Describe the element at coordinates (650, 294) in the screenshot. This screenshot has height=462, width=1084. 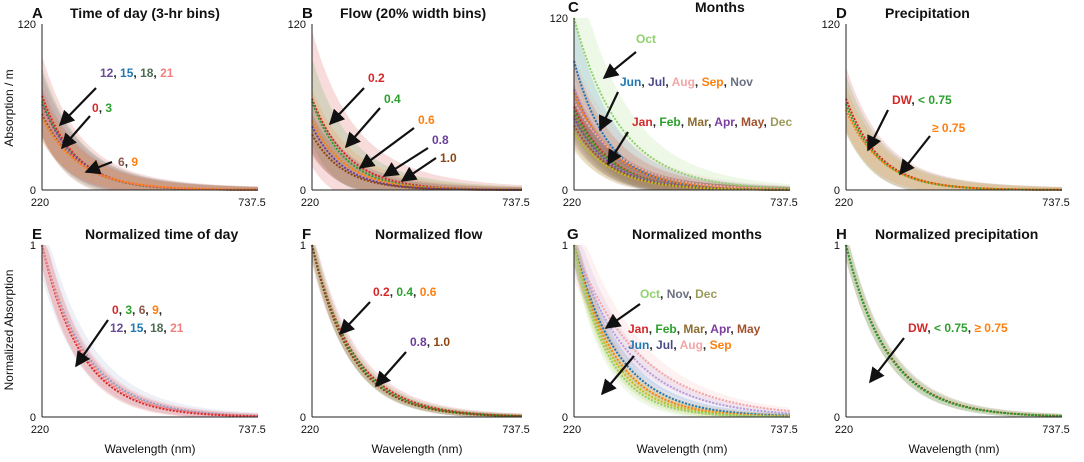
I see `annotation-part: Oct` at that location.